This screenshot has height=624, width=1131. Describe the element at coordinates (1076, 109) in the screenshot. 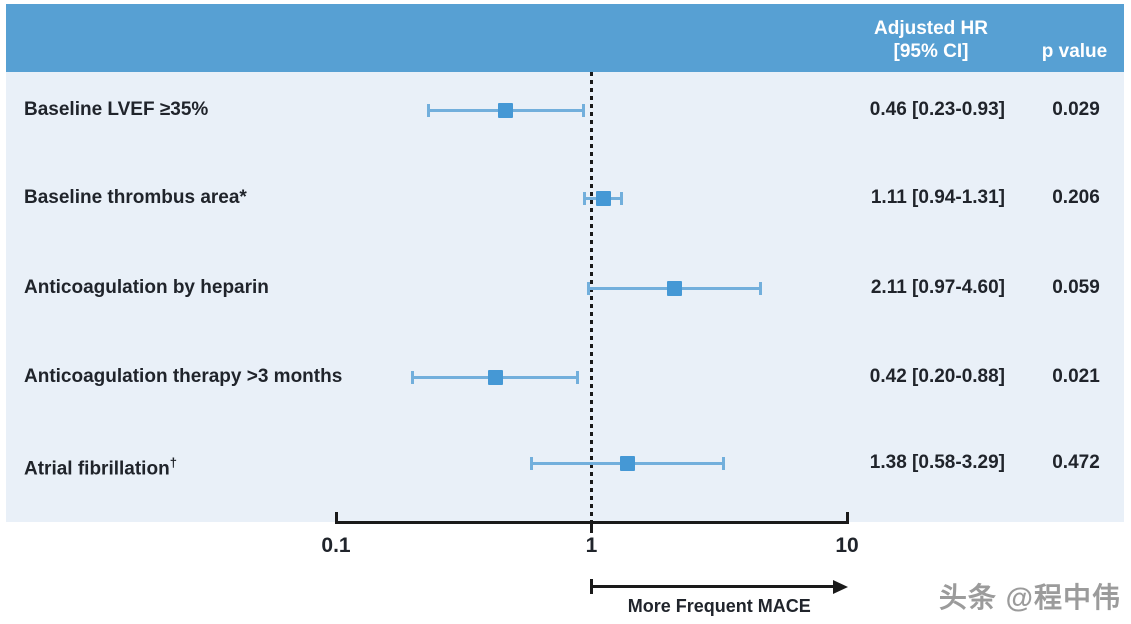

I see `p-value: 0.029` at that location.